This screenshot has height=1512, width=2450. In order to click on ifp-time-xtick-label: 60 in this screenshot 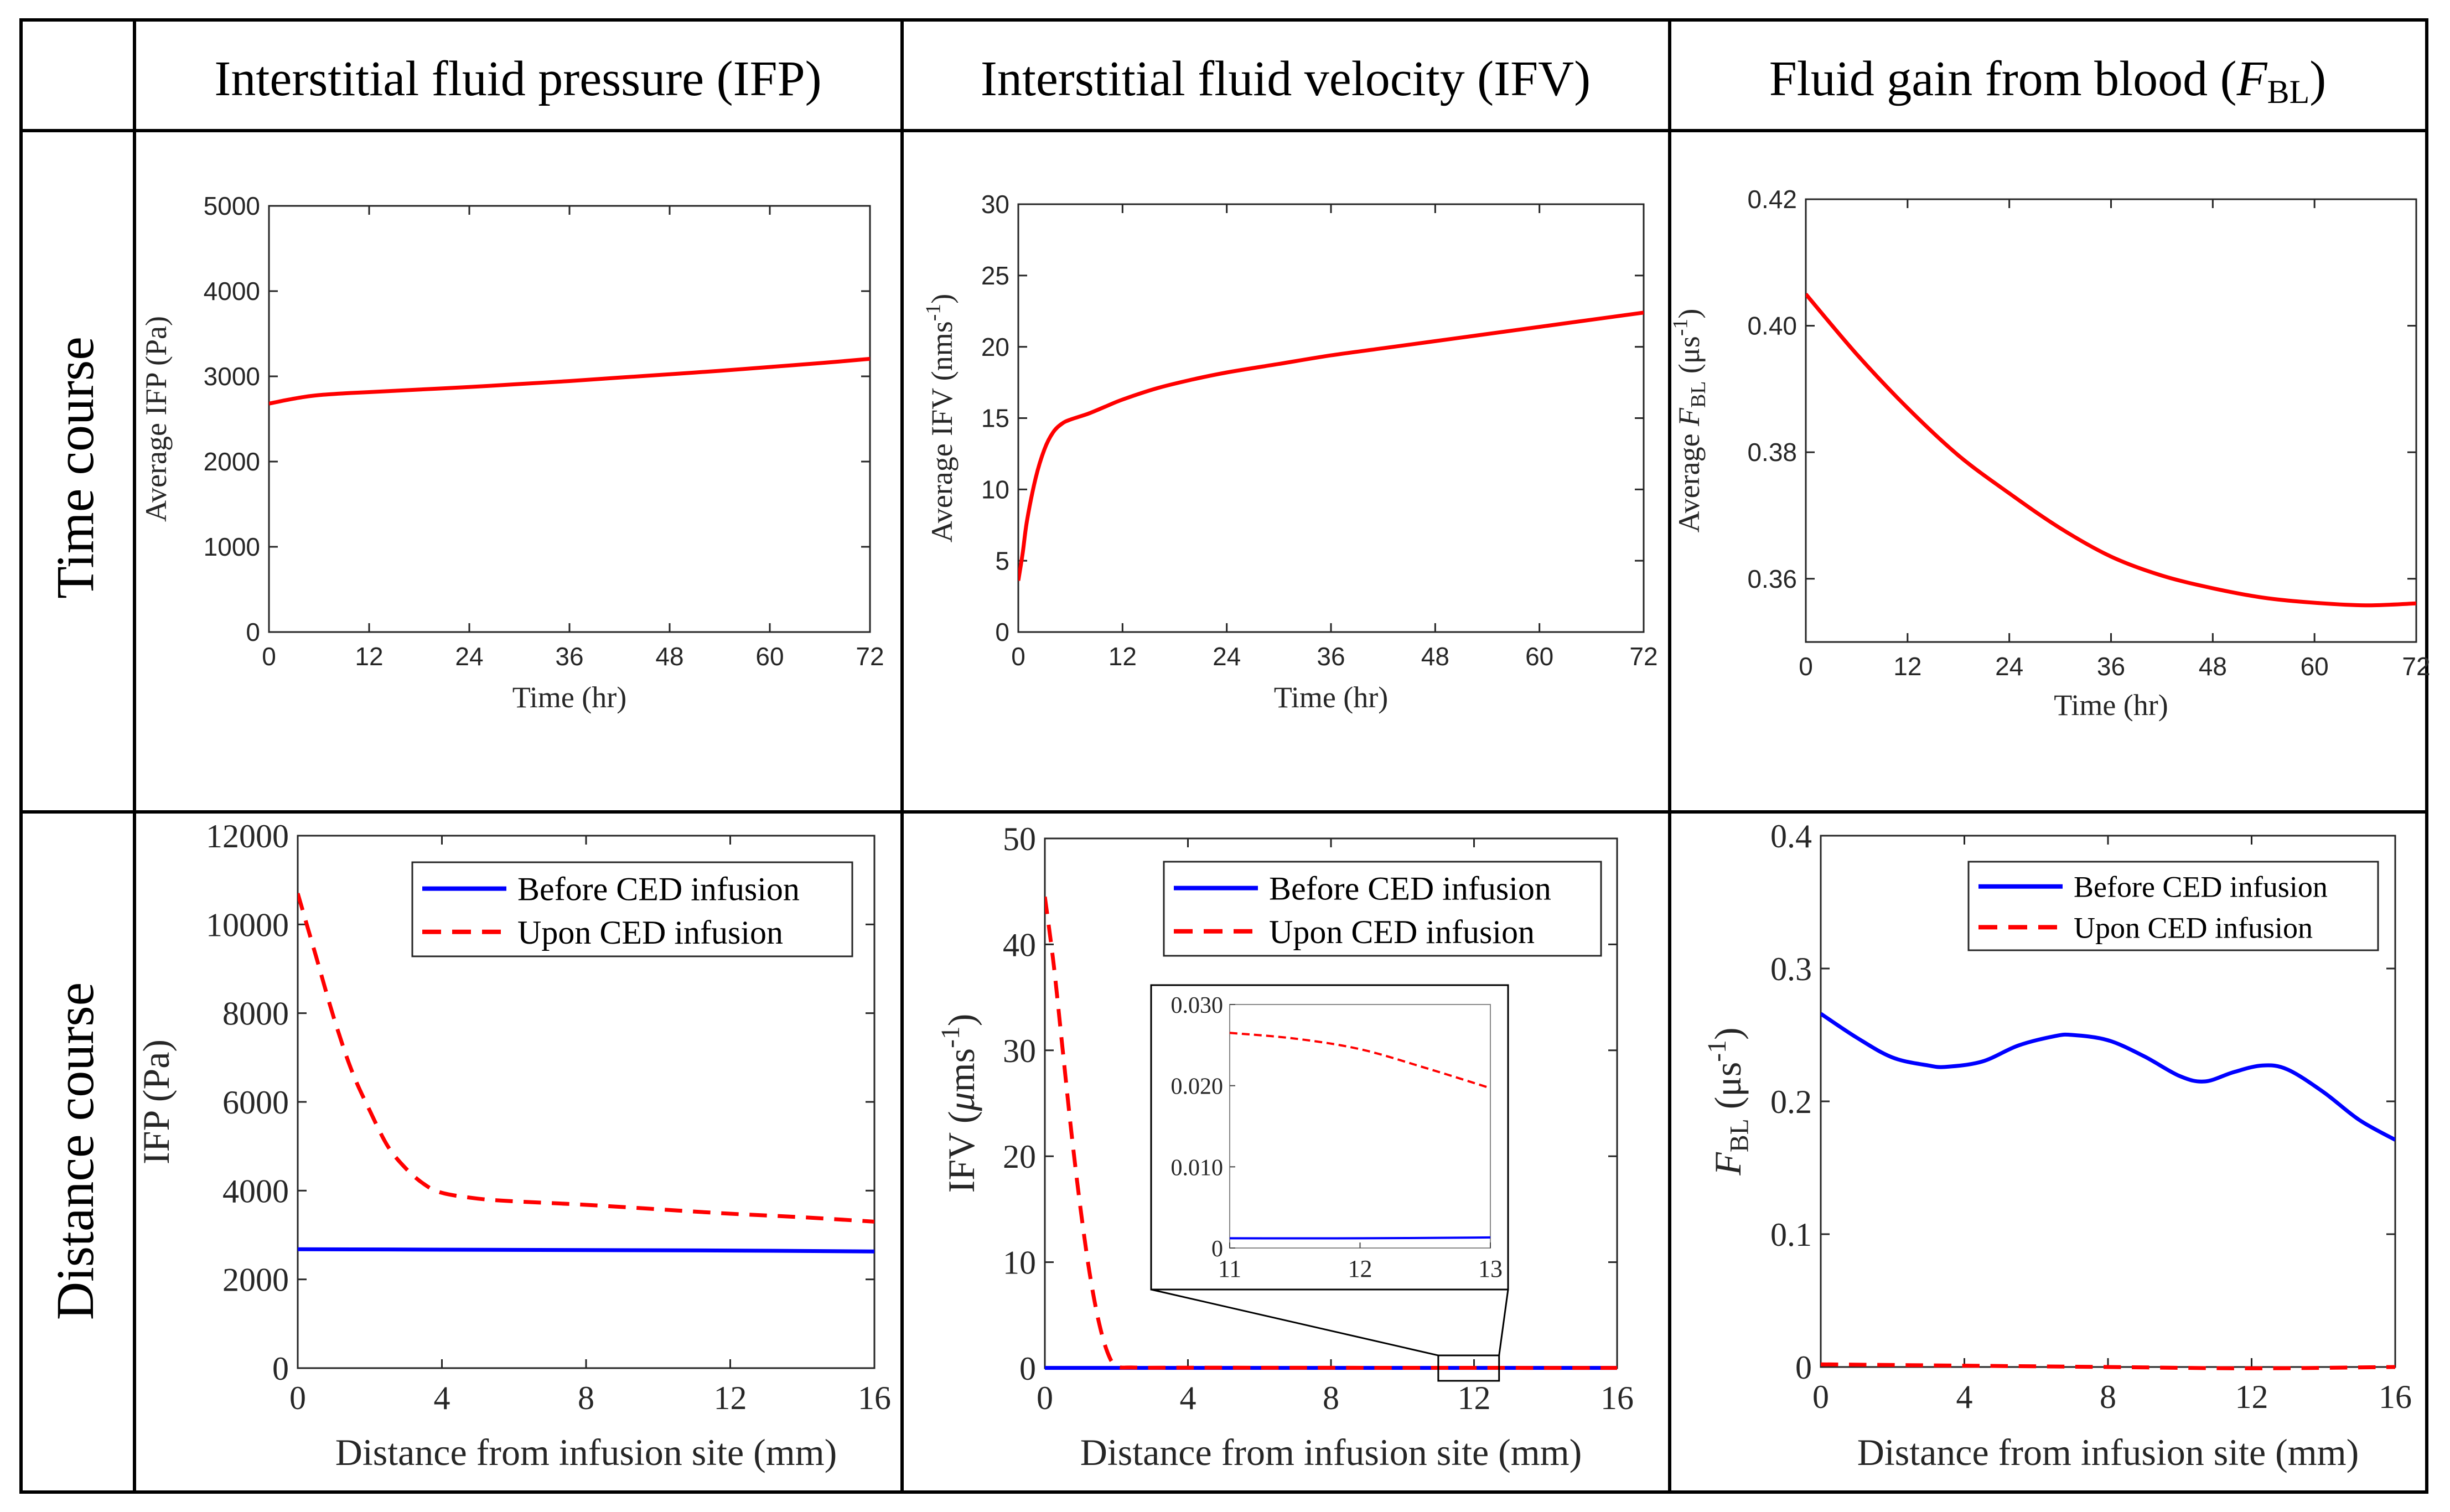, I will do `click(769, 656)`.